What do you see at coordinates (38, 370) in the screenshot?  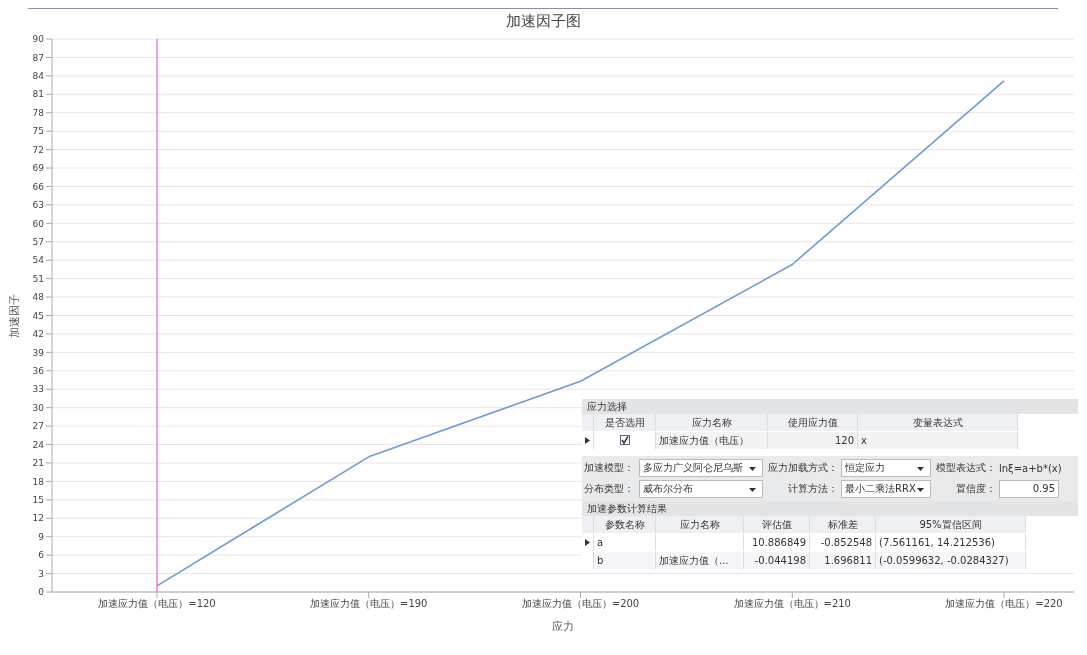 I see `y-tick-label: 36` at bounding box center [38, 370].